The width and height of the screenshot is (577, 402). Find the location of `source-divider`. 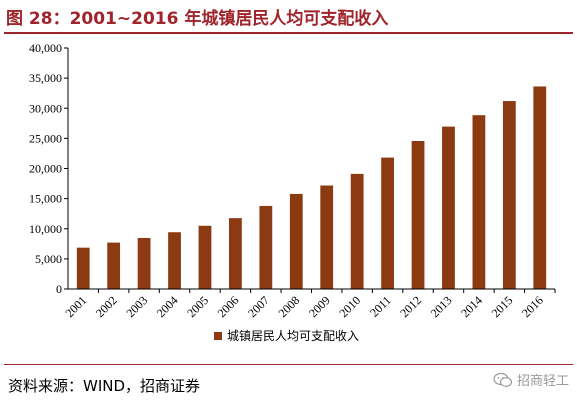

source-divider is located at coordinates (288, 364).